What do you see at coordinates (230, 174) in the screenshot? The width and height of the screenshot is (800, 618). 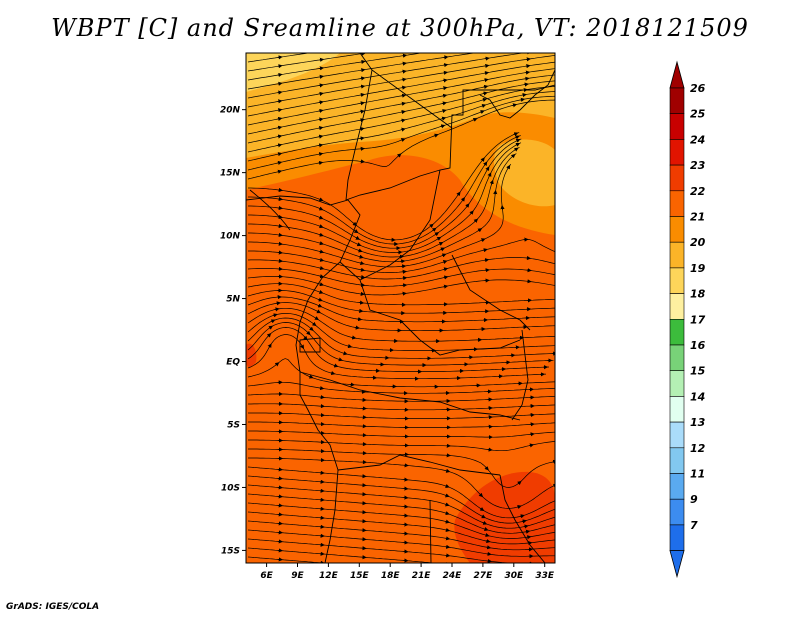 I see `latitude-label: 15N` at bounding box center [230, 174].